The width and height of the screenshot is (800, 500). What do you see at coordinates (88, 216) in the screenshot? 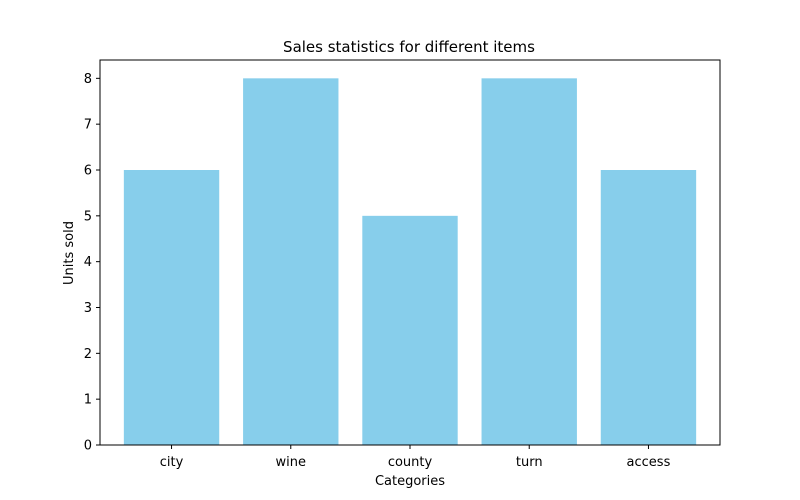
I see `y-tick-label: 5` at bounding box center [88, 216].